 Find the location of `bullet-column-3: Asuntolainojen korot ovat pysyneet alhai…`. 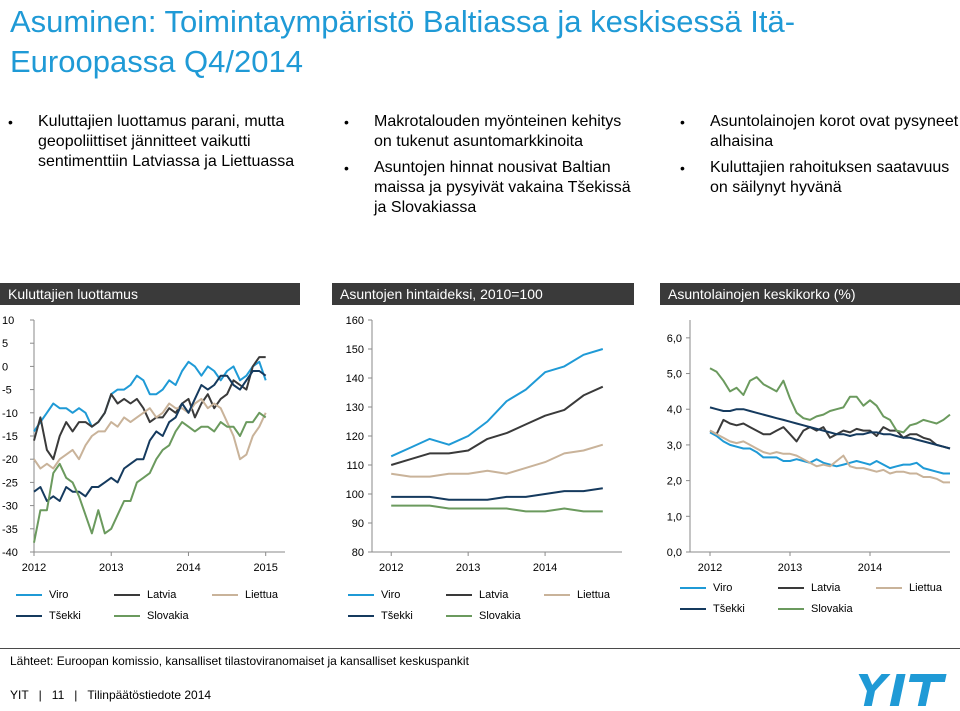

bullet-column-3: Asuntolainojen korot ovat pysyneet alhai… is located at coordinates (816, 158).